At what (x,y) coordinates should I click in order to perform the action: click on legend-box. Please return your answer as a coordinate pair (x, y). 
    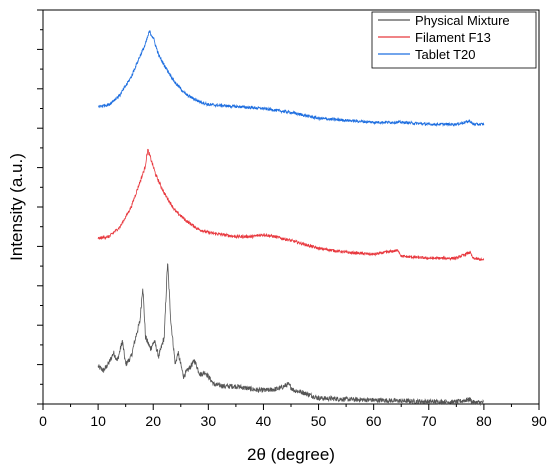
    Looking at the image, I should click on (454, 40).